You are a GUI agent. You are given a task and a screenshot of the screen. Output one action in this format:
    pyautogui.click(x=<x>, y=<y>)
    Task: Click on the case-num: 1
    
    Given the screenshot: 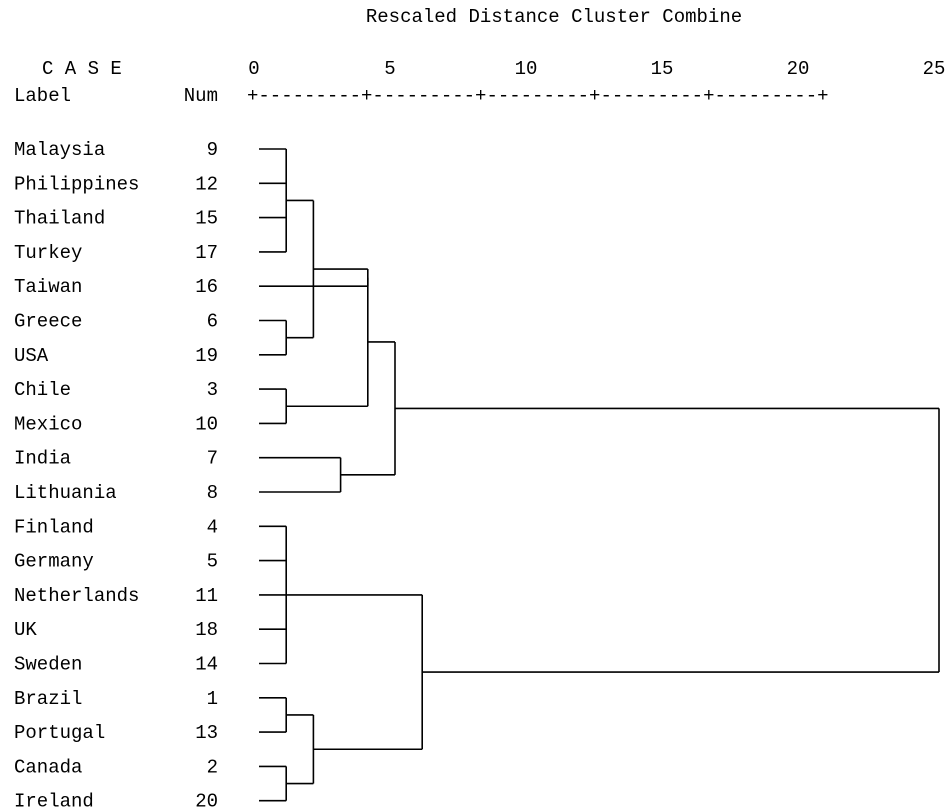 What is the action you would take?
    pyautogui.click(x=212, y=699)
    